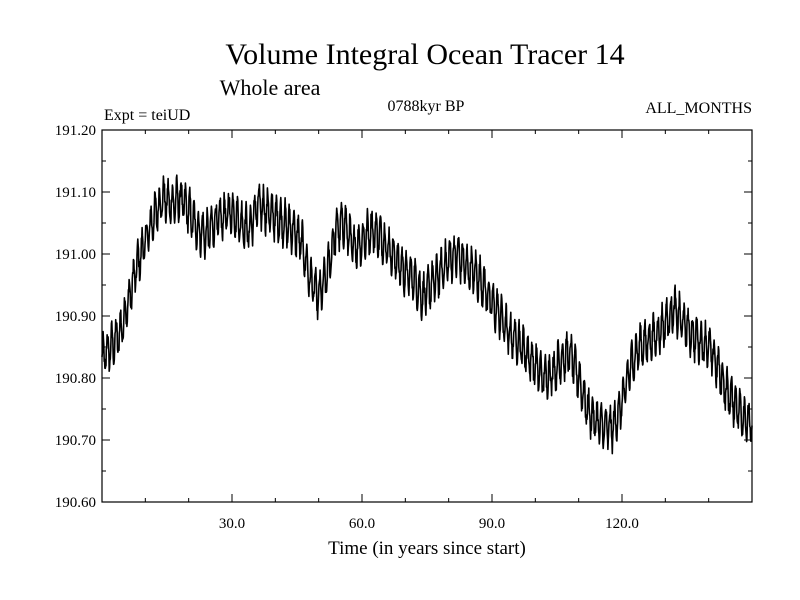 Image resolution: width=800 pixels, height=600 pixels. I want to click on expt-label: Expt = teiUD, so click(147, 115).